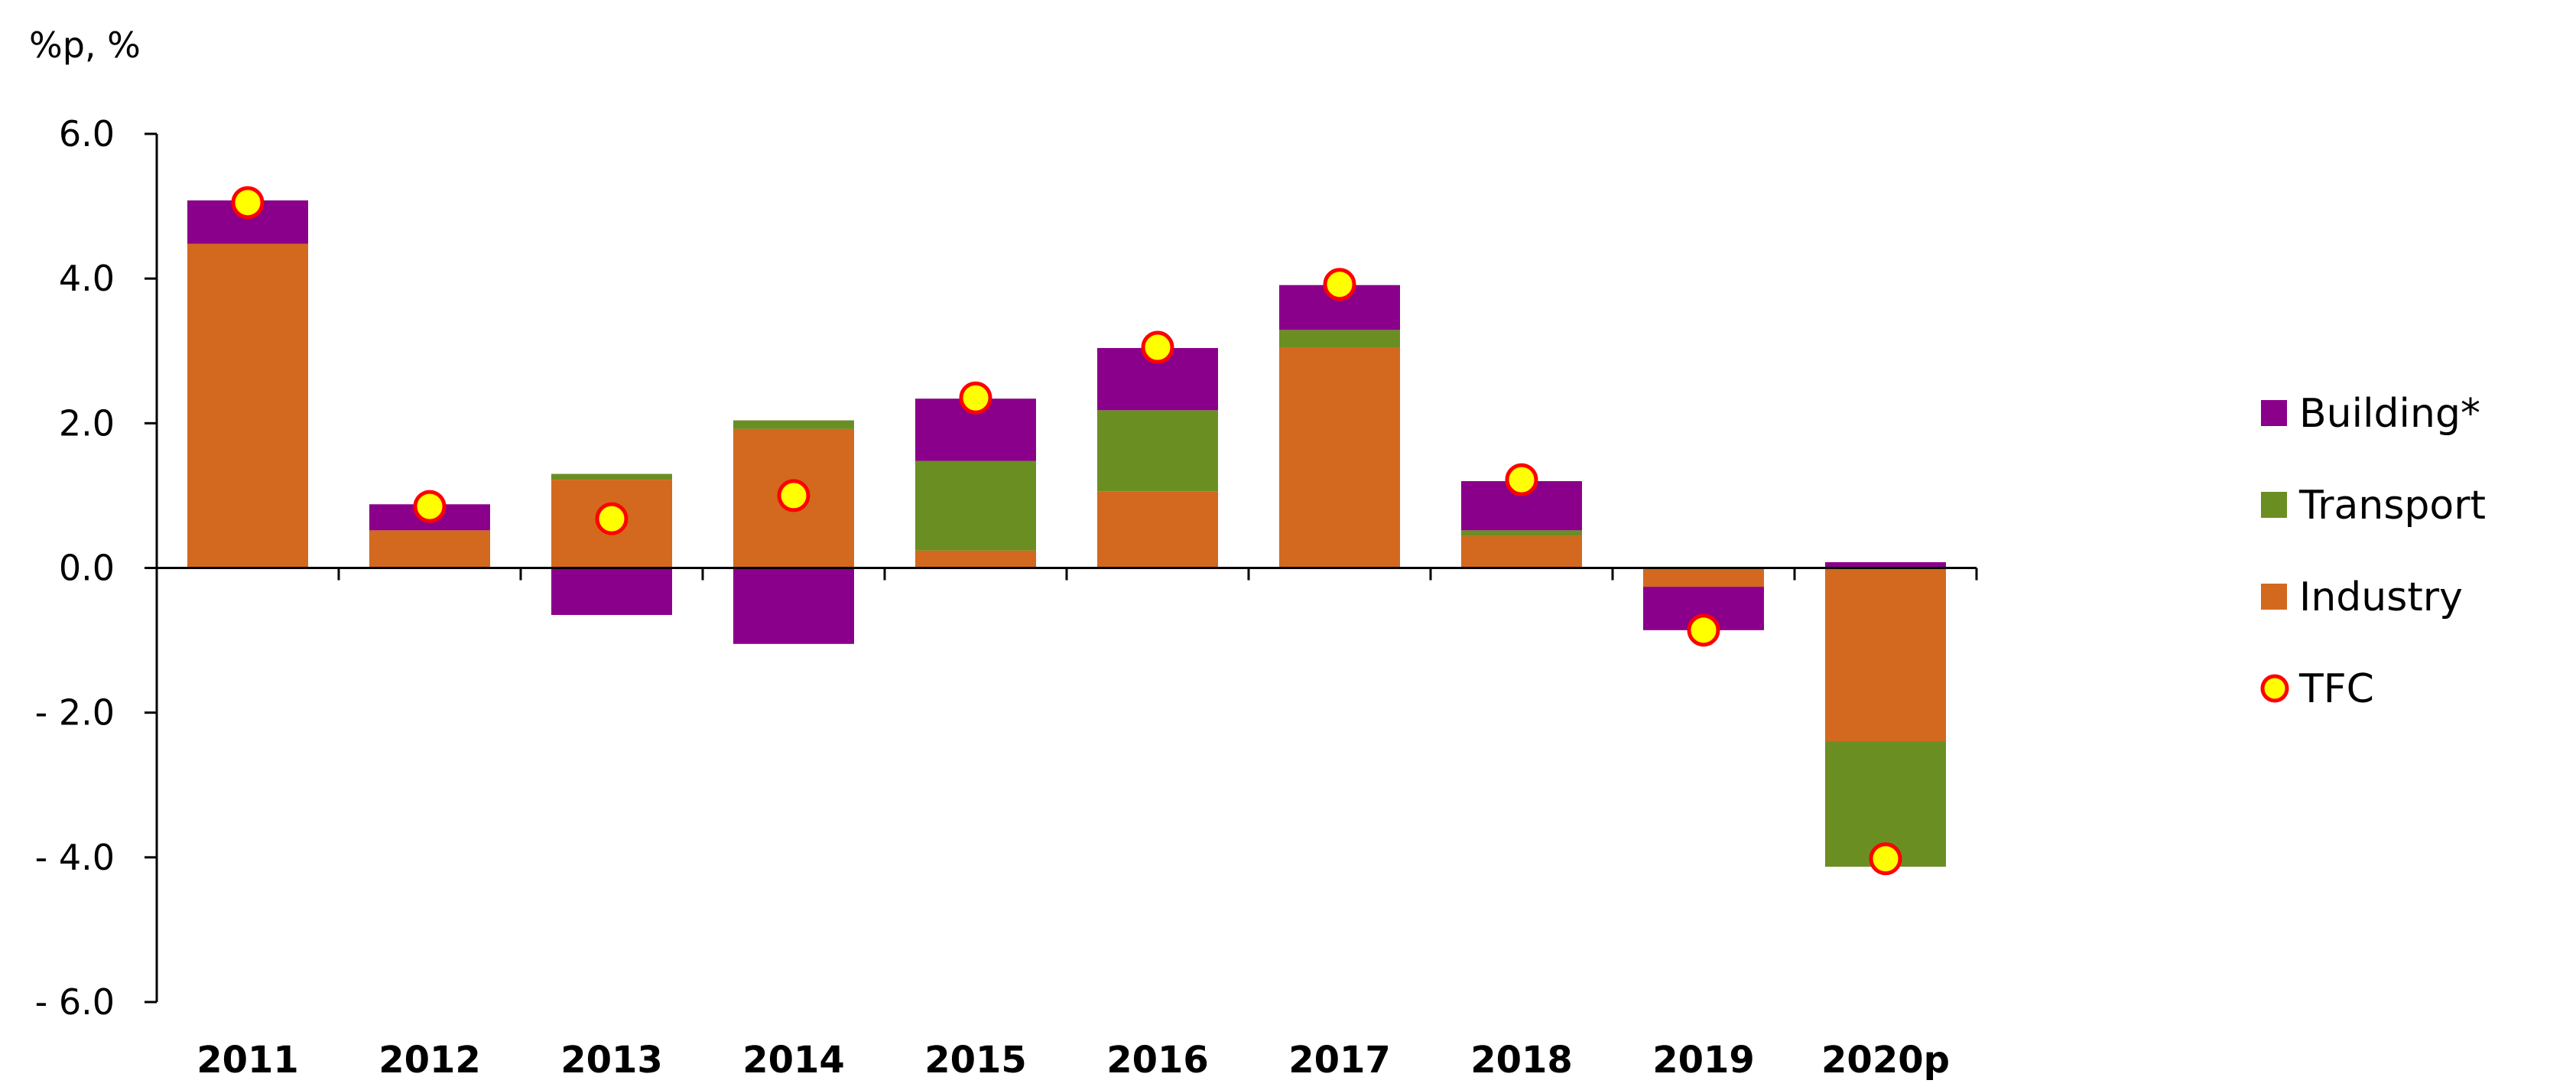  What do you see at coordinates (976, 559) in the screenshot?
I see `bar-industry-2015` at bounding box center [976, 559].